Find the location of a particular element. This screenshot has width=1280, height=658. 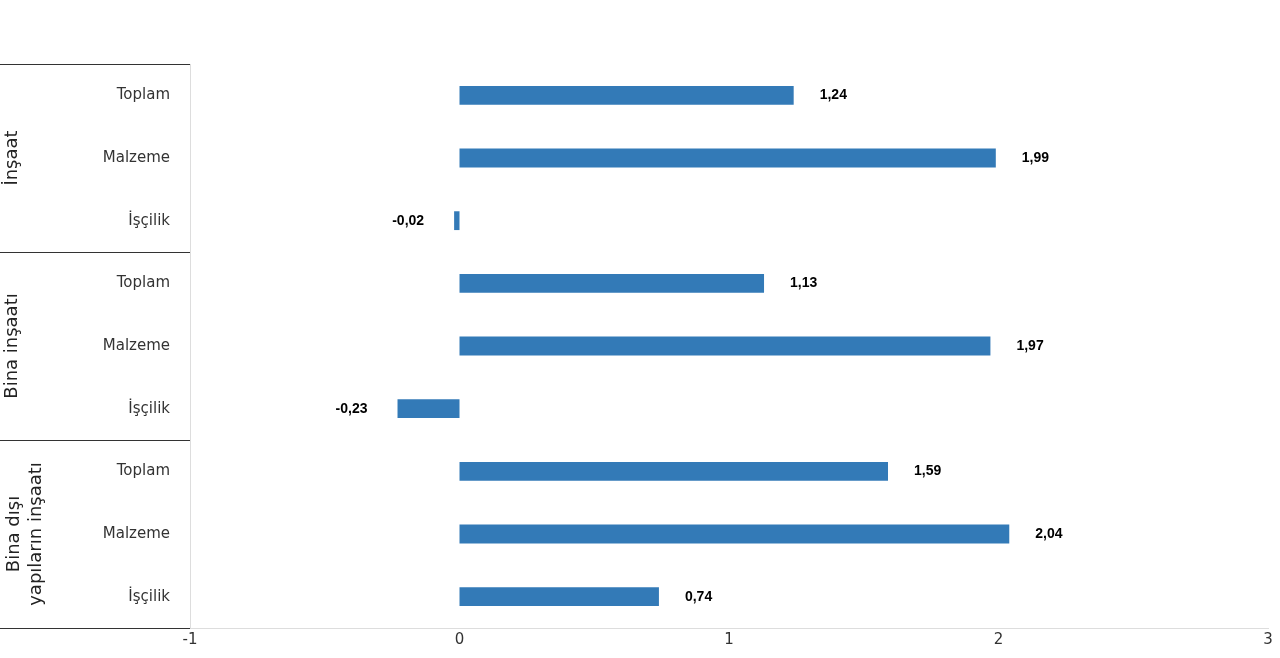

x-tick-label: 0 is located at coordinates (459, 638).